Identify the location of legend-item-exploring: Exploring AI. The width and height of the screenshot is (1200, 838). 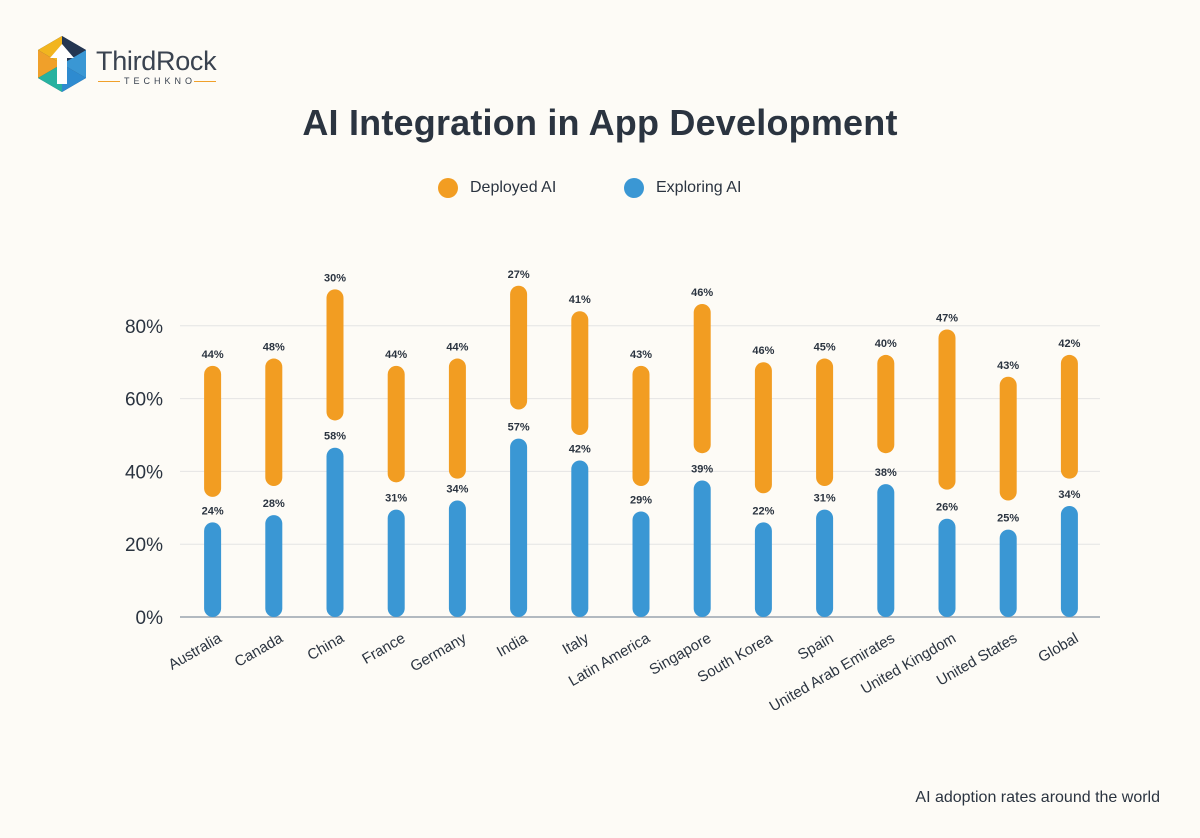
(682, 188).